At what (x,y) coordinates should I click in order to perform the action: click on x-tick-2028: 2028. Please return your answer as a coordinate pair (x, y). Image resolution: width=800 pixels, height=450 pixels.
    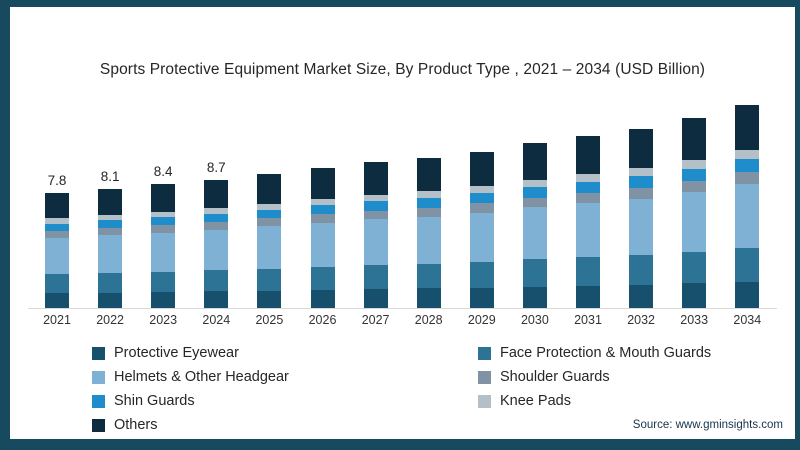
    Looking at the image, I should click on (428, 320).